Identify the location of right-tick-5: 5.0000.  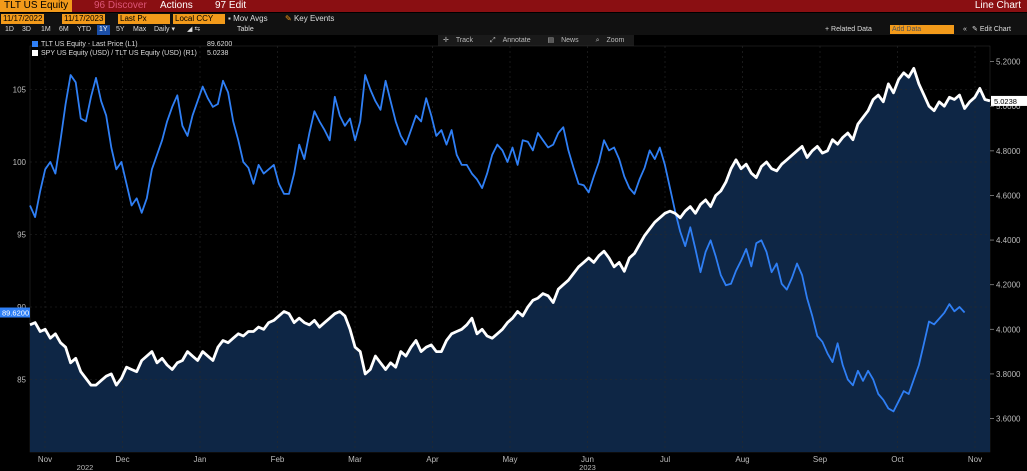
(1008, 106).